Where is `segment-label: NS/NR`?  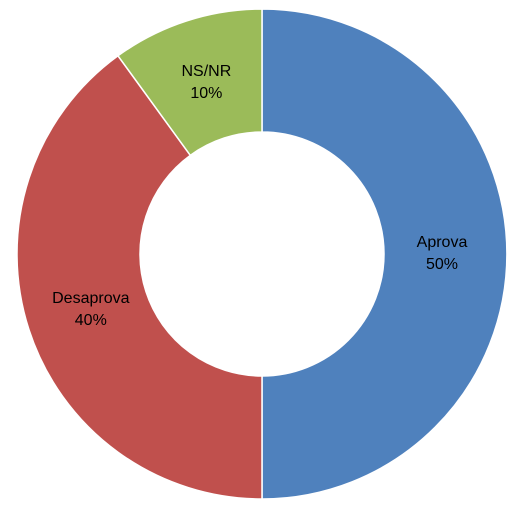 segment-label: NS/NR is located at coordinates (206, 71).